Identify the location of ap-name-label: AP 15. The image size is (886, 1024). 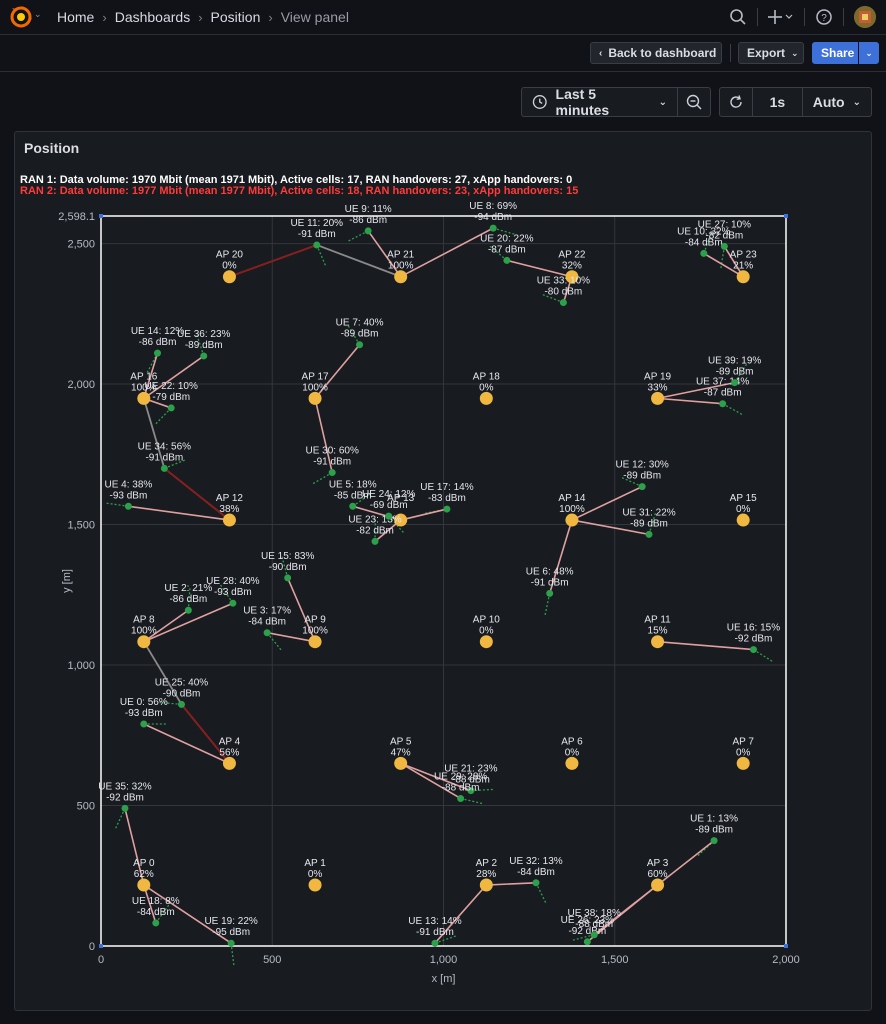
(743, 498).